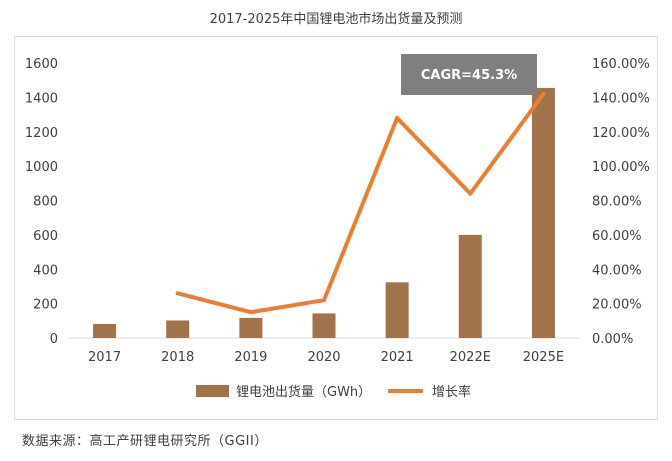 Image resolution: width=672 pixels, height=461 pixels. I want to click on y-left-tick-label: 1000, so click(41, 167).